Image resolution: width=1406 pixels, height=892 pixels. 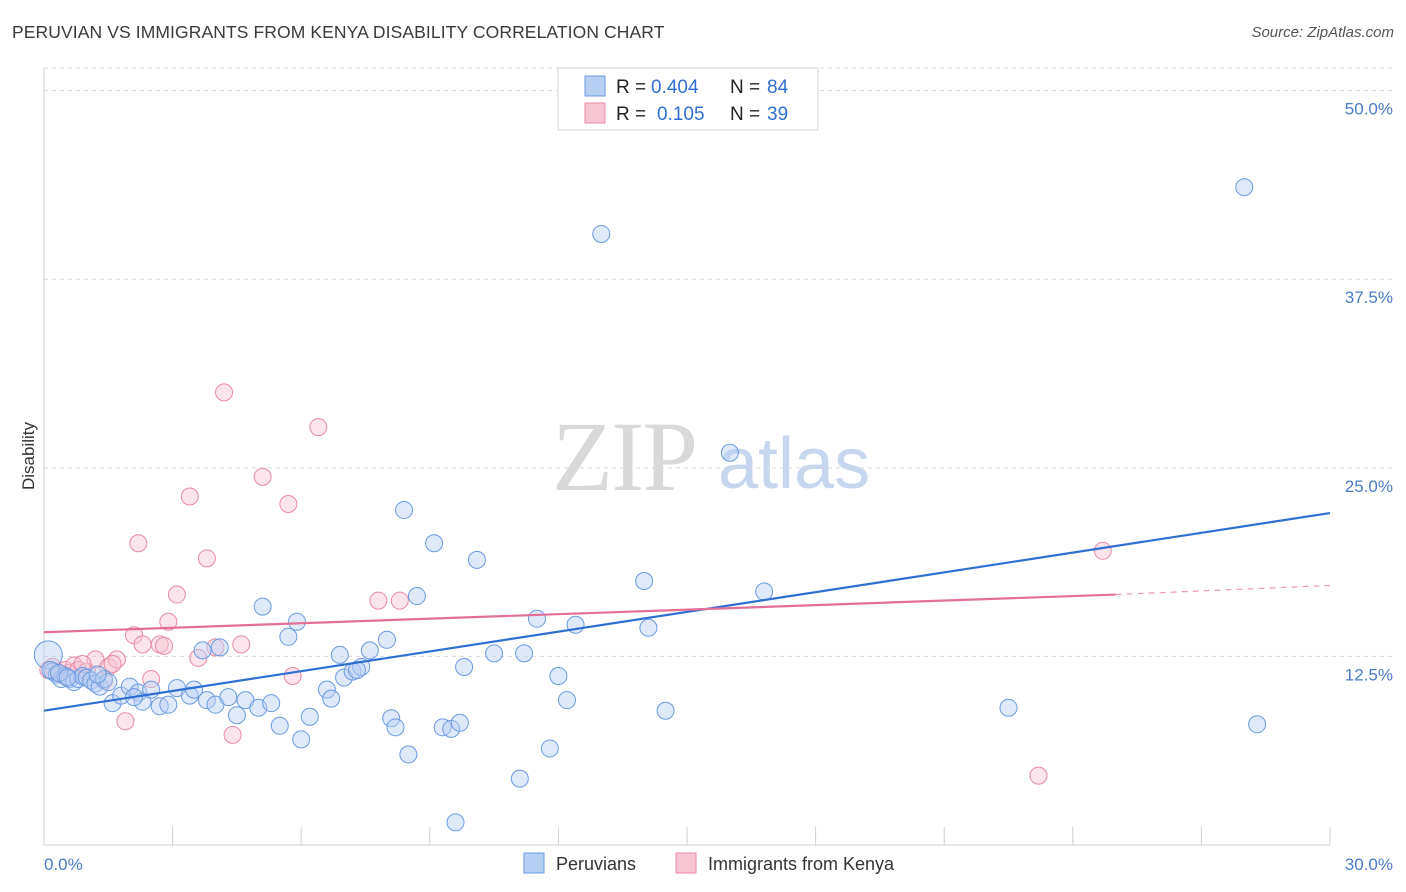 What do you see at coordinates (595, 86) in the screenshot?
I see `legend-swatch-peruvians` at bounding box center [595, 86].